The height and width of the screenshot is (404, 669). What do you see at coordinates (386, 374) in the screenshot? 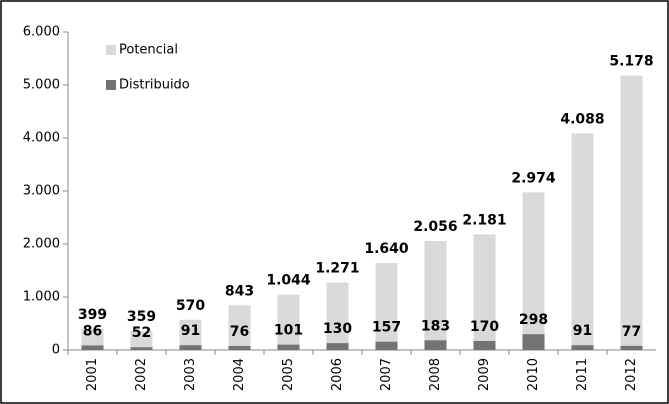
I see `x-tick-label: 2007` at bounding box center [386, 374].